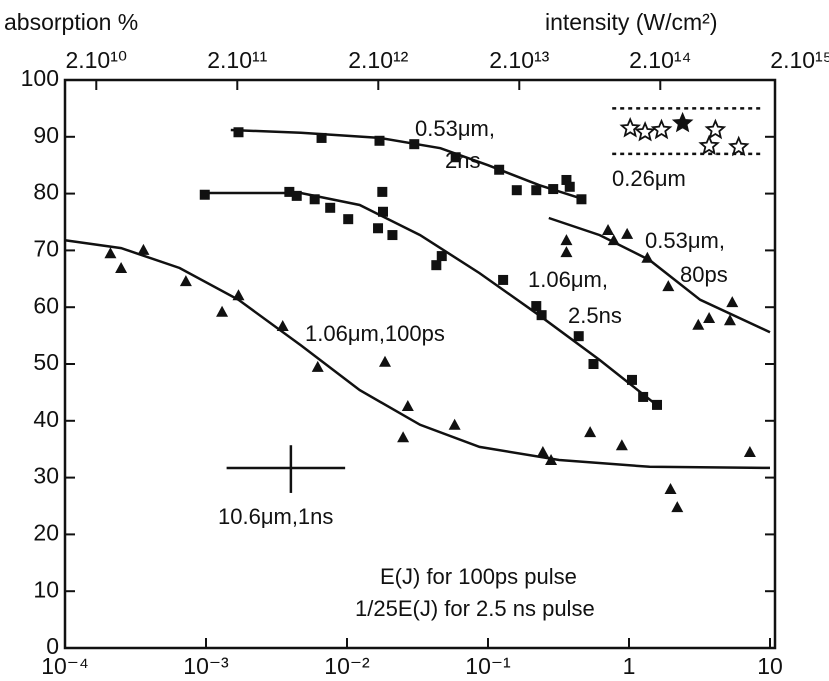 This screenshot has height=681, width=829. I want to click on y-tick-label: 20, so click(46, 532).